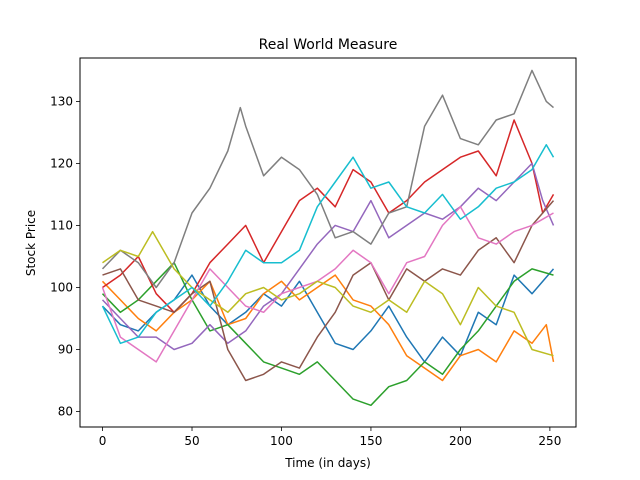  What do you see at coordinates (65, 349) in the screenshot?
I see `y-tick-label: 90` at bounding box center [65, 349].